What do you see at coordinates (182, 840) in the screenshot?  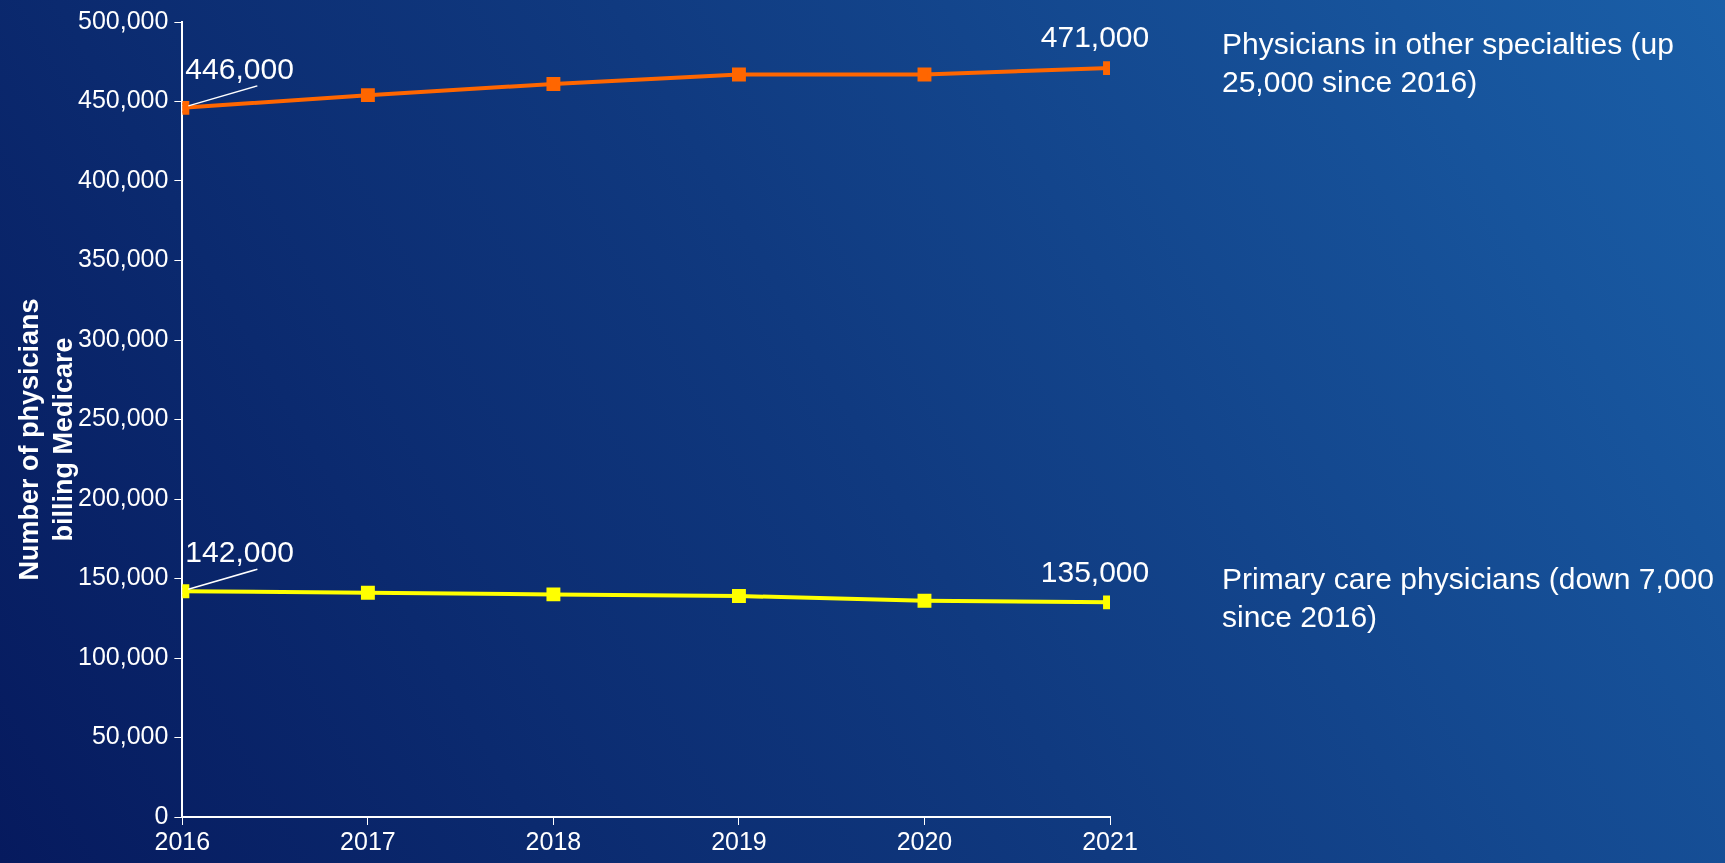 I see `x-tick-label: 2016` at bounding box center [182, 840].